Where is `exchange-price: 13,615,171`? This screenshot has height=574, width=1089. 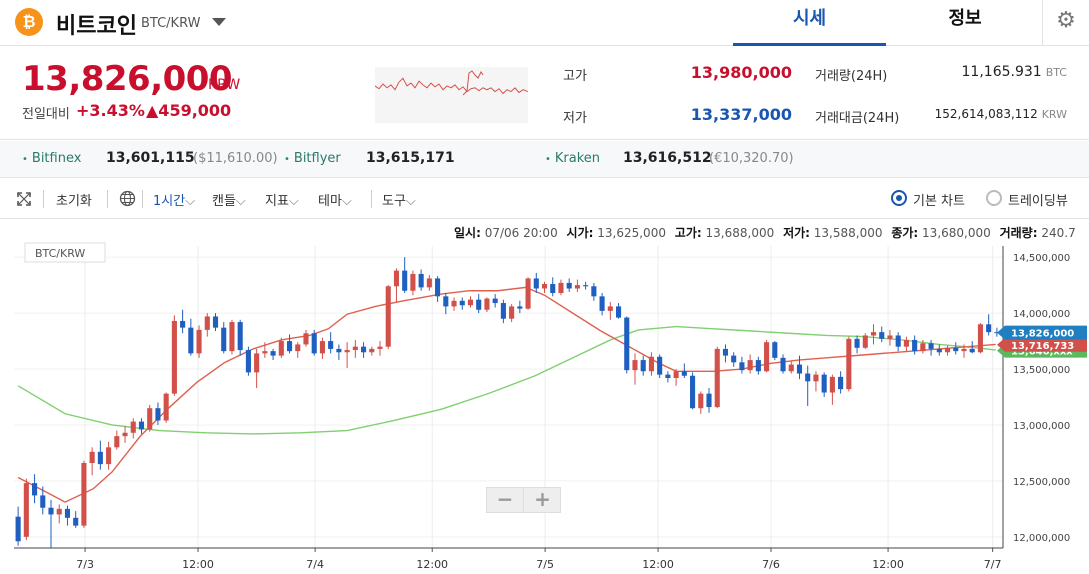
exchange-price: 13,615,171 is located at coordinates (410, 158).